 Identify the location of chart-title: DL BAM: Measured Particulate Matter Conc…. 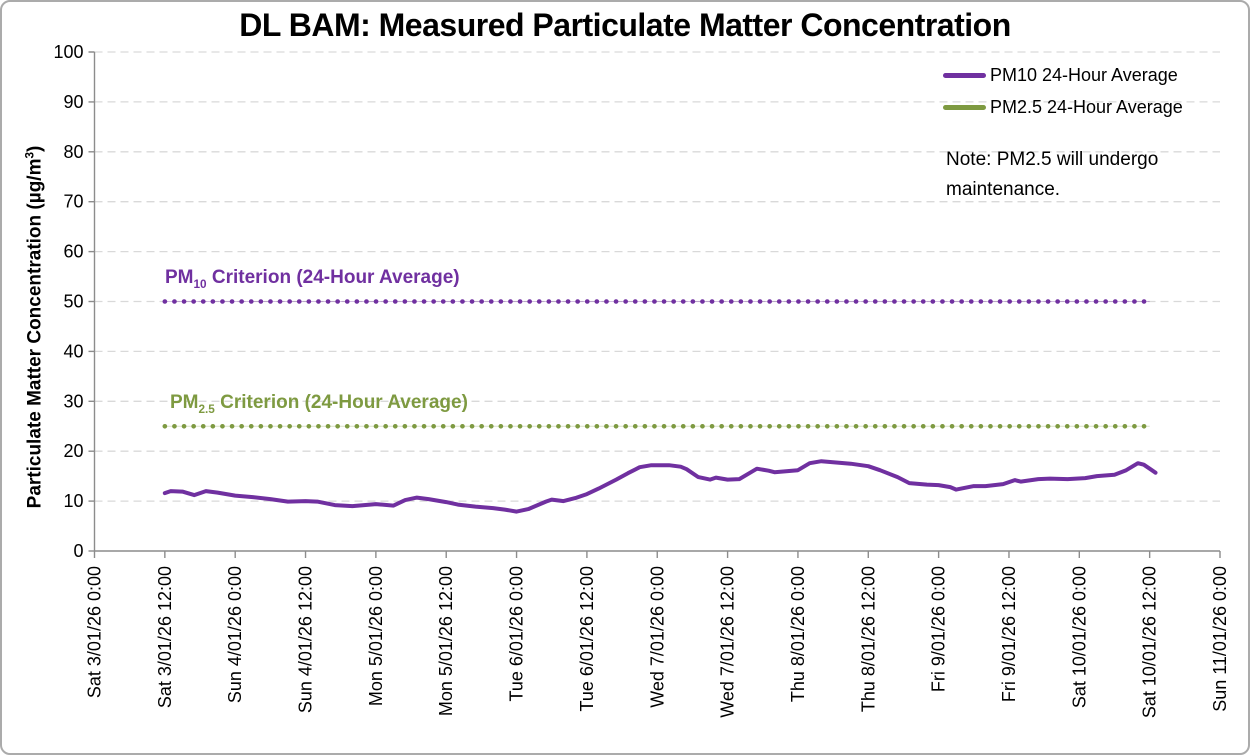
(625, 25).